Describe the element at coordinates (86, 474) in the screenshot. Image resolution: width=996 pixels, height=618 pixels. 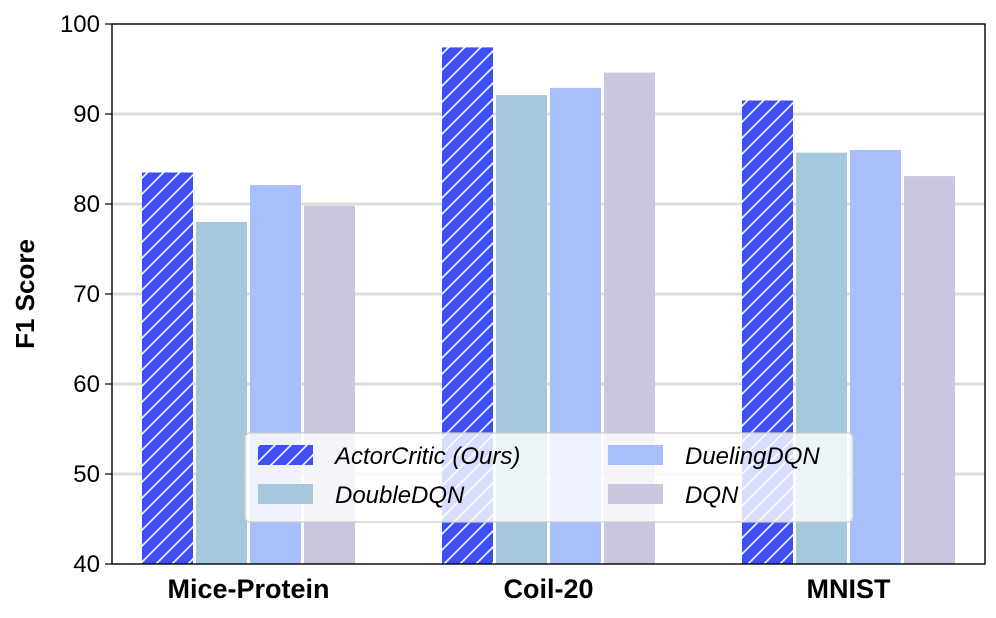
I see `y-tick-label: 50` at that location.